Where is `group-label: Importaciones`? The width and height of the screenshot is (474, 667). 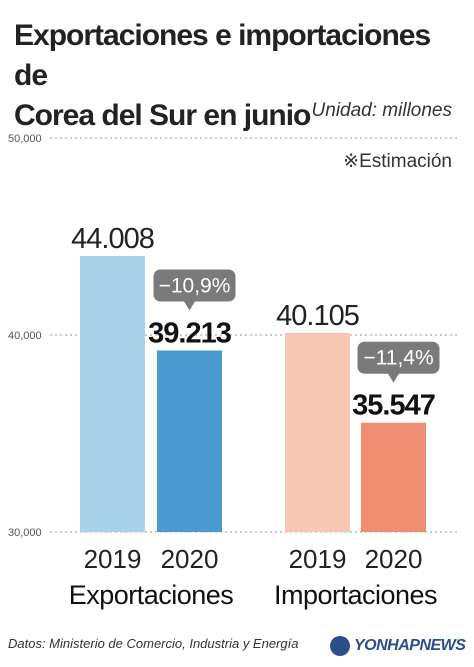
group-label: Importaciones is located at coordinates (355, 595).